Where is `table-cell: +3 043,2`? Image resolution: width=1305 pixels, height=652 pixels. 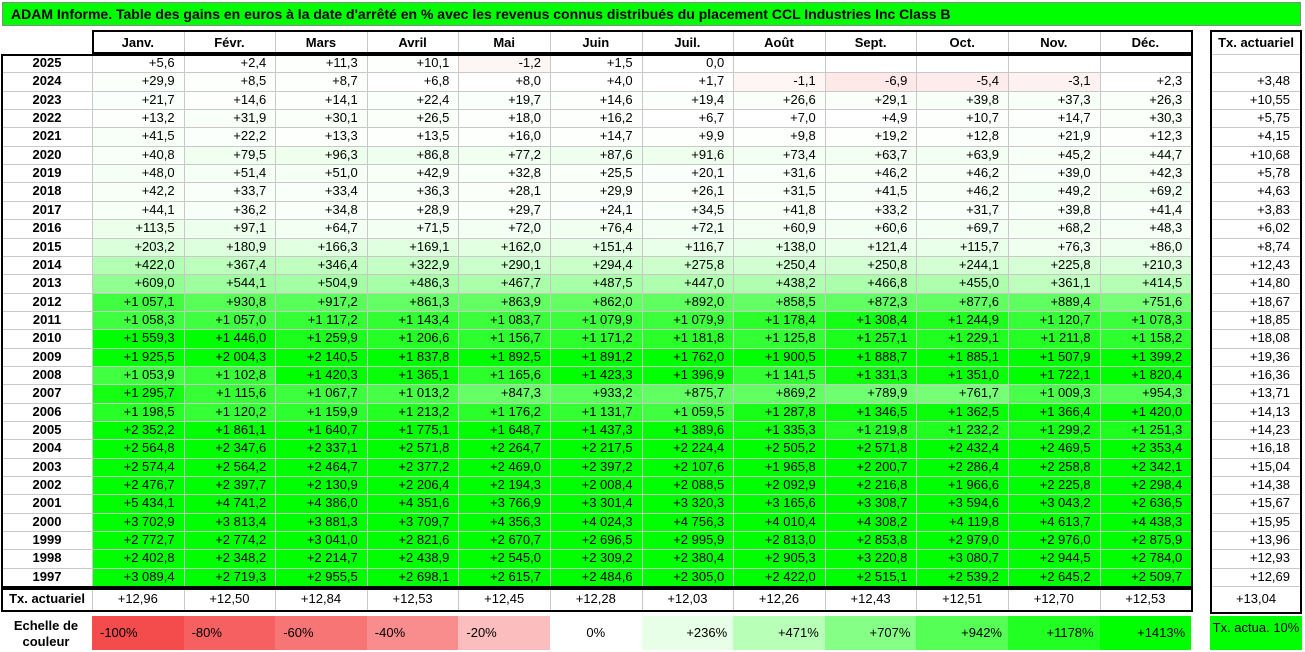 table-cell: +3 043,2 is located at coordinates (1054, 503).